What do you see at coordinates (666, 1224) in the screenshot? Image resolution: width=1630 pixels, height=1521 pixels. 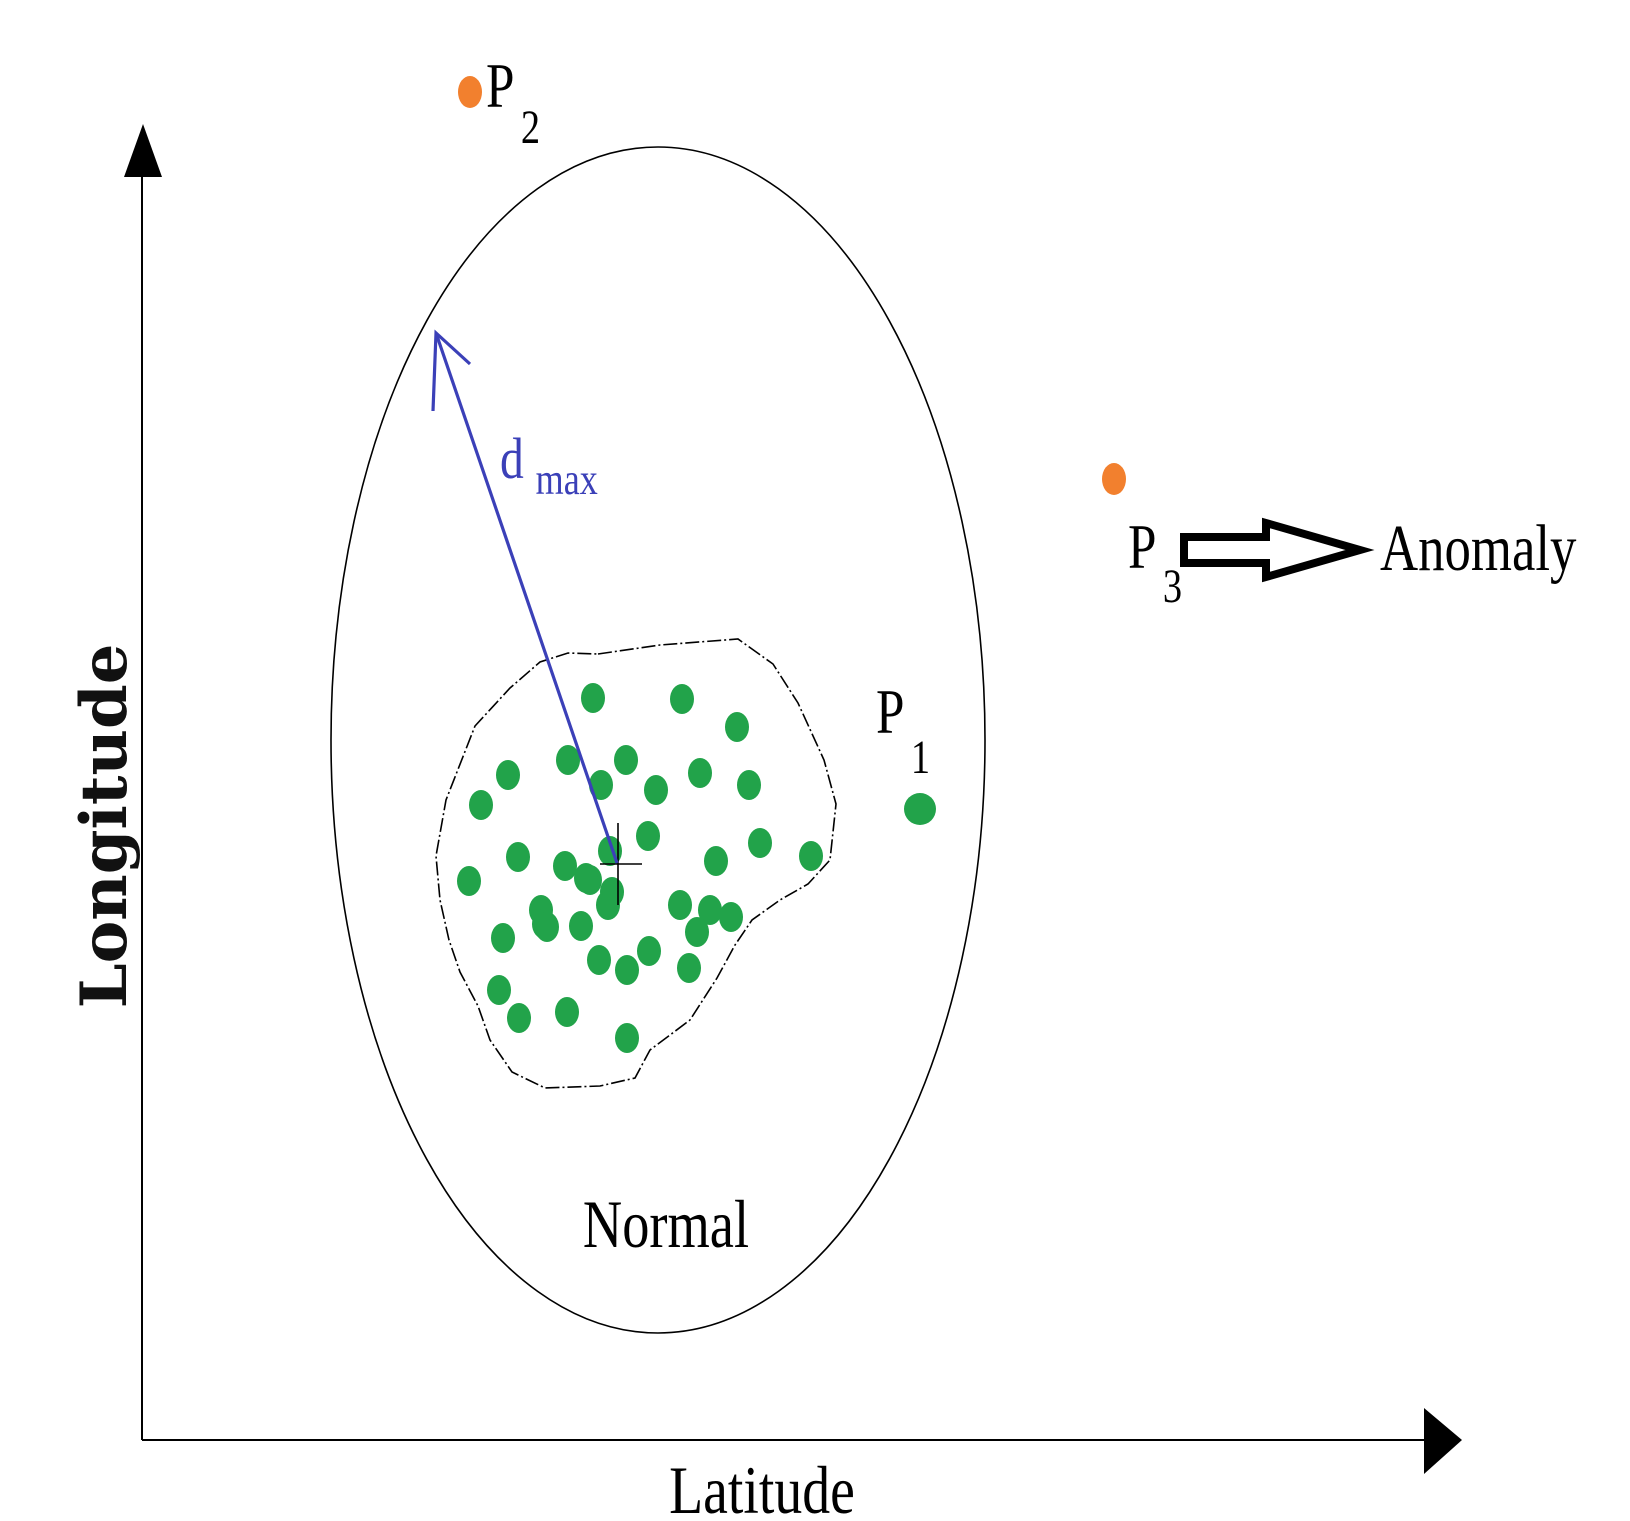 I see `normal-label: Normal` at bounding box center [666, 1224].